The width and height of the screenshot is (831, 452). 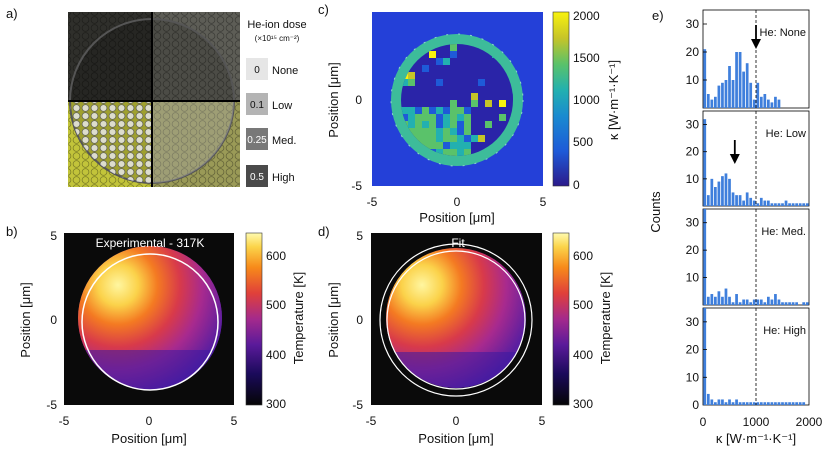 What do you see at coordinates (277, 38) in the screenshot?
I see `dose-legend-units: (×10¹⁵ cm⁻²)` at bounding box center [277, 38].